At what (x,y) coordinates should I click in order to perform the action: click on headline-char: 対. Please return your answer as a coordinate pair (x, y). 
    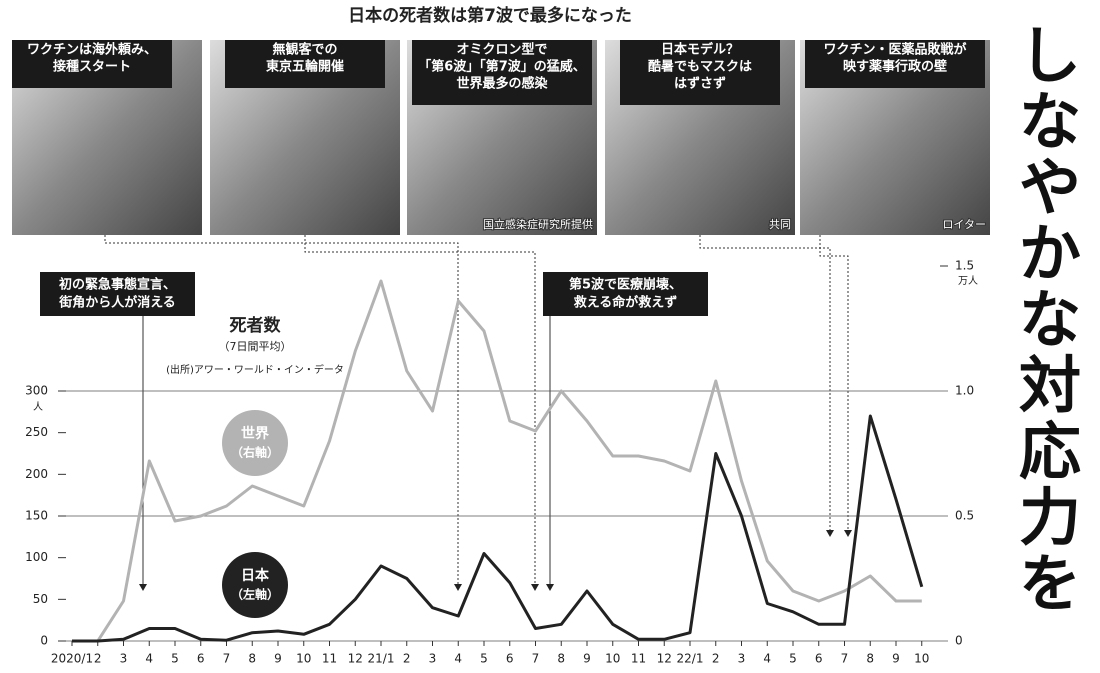
    Looking at the image, I should click on (1050, 385).